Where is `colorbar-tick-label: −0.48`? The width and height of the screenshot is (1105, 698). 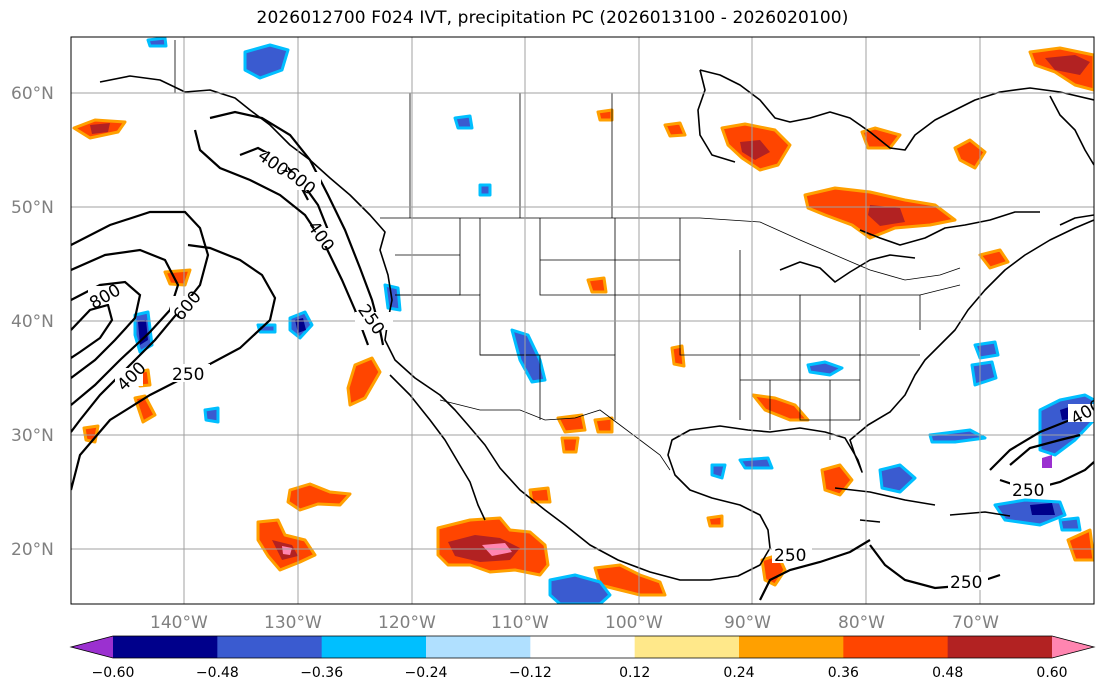 colorbar-tick-label: −0.48 is located at coordinates (217, 673).